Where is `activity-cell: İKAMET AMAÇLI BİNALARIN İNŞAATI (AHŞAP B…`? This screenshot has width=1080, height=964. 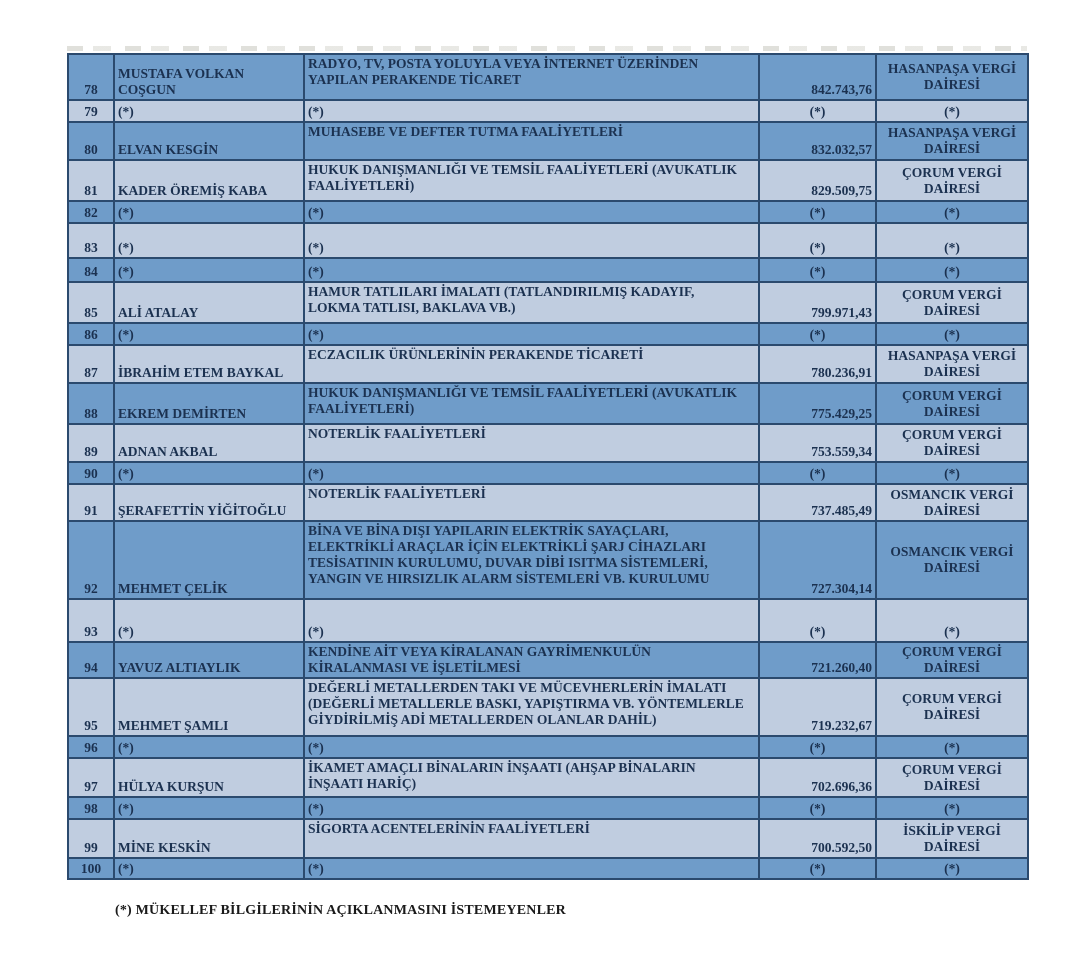
activity-cell: İKAMET AMAÇLI BİNALARIN İNŞAATI (AHŞAP B… is located at coordinates (531, 777).